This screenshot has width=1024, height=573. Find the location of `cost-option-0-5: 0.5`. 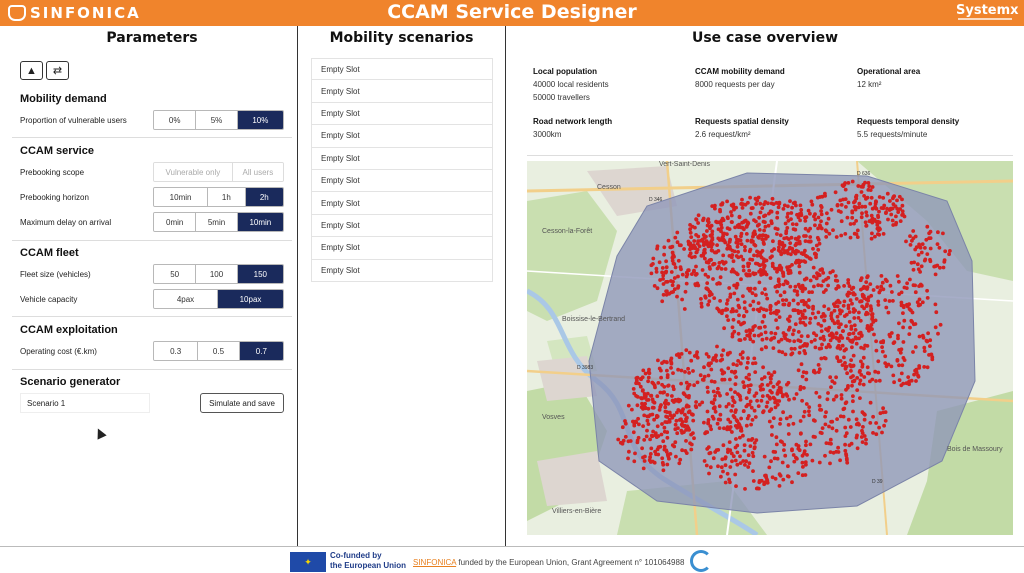

cost-option-0-5: 0.5 is located at coordinates (218, 351).